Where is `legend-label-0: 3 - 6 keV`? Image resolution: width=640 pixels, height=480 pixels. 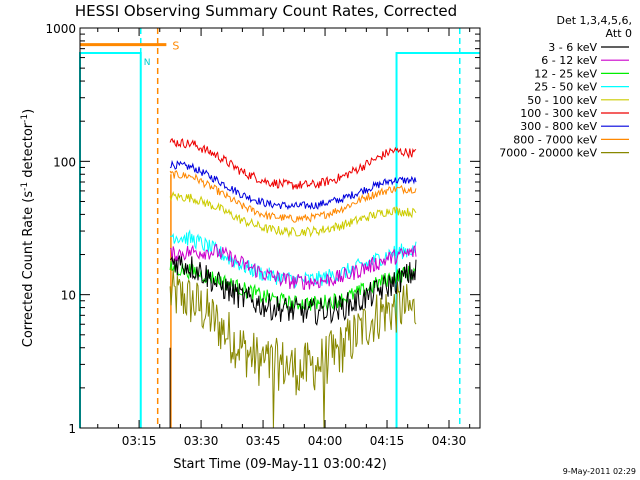
legend-label-0: 3 - 6 keV is located at coordinates (572, 47).